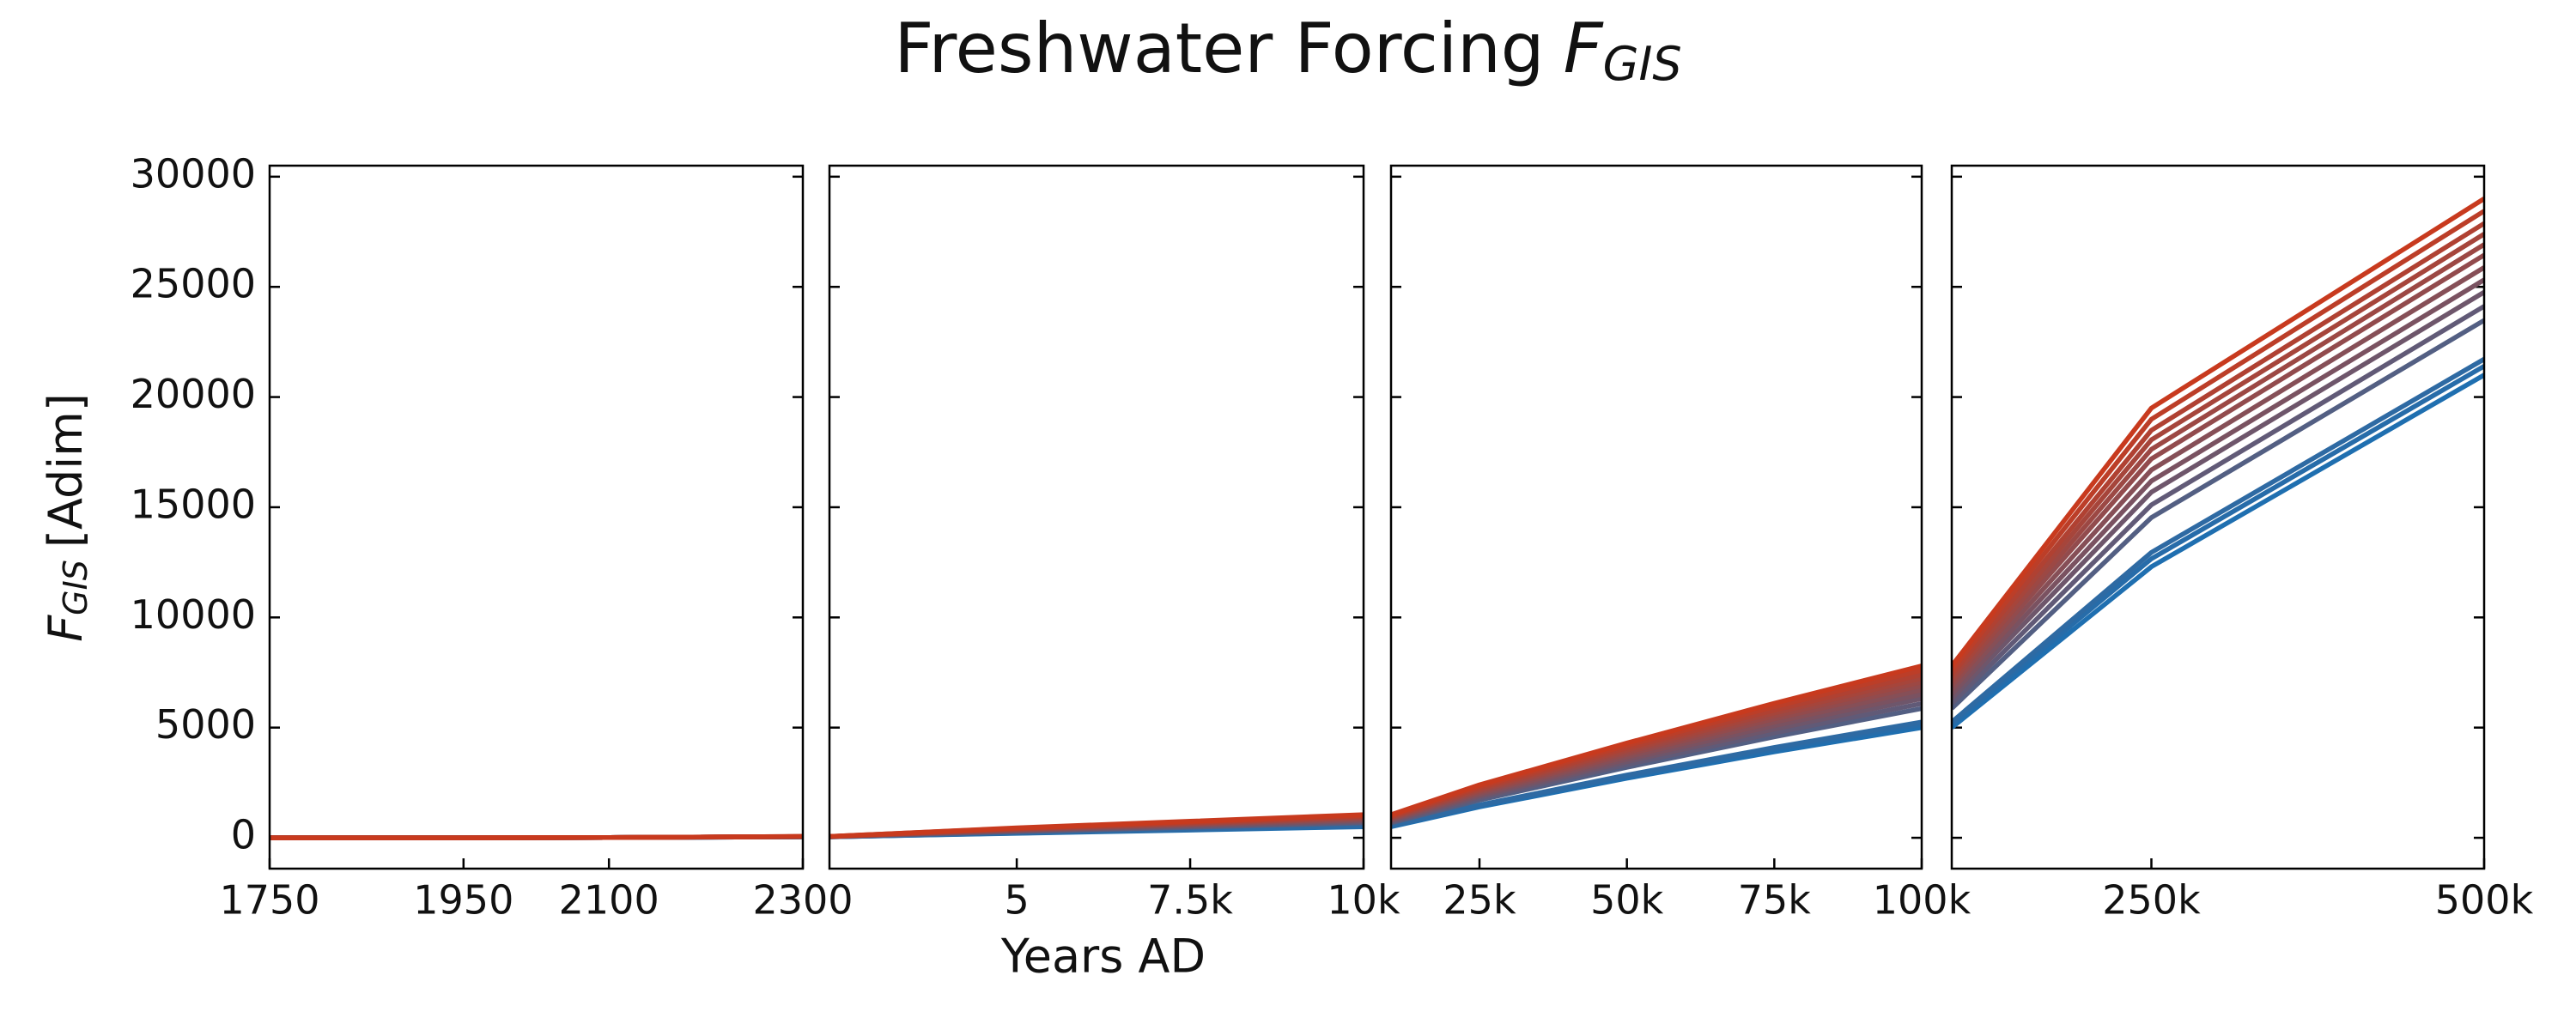  What do you see at coordinates (269, 900) in the screenshot?
I see `x-tick-label: 1750` at bounding box center [269, 900].